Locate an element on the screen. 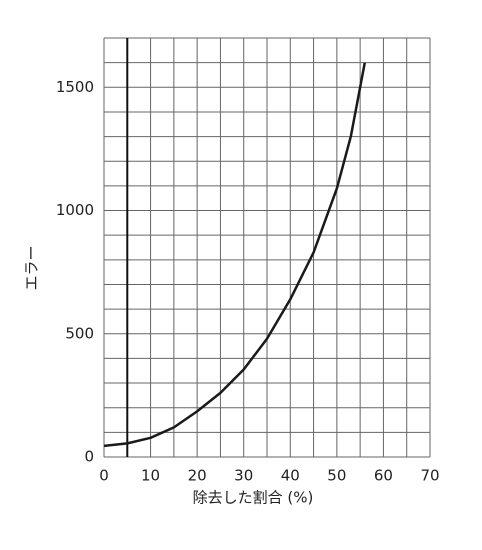 This screenshot has width=482, height=550. x-tick-label: 50 is located at coordinates (336, 476).